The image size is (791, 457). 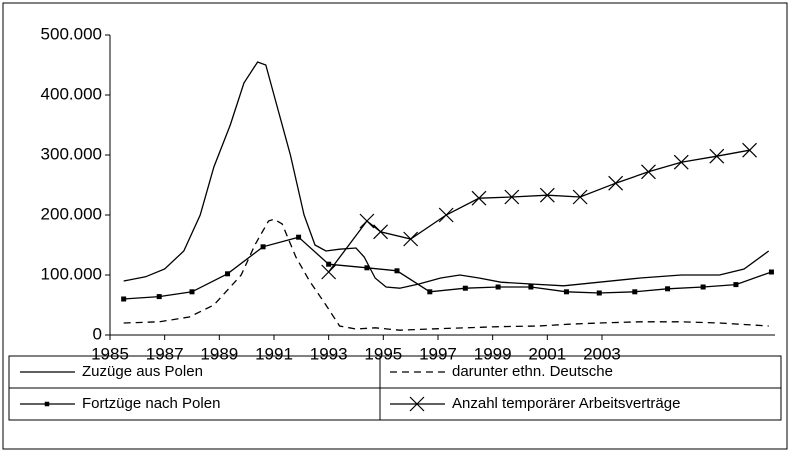 What do you see at coordinates (151, 403) in the screenshot?
I see `legend-label: Fortzüge nach Polen` at bounding box center [151, 403].